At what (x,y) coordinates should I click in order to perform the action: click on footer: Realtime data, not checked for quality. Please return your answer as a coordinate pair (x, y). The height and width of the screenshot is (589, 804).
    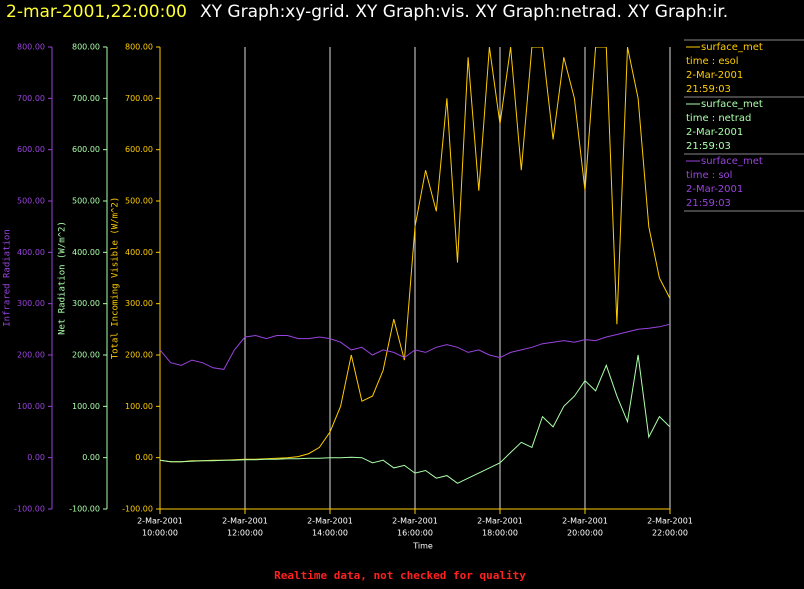
    Looking at the image, I should click on (400, 575).